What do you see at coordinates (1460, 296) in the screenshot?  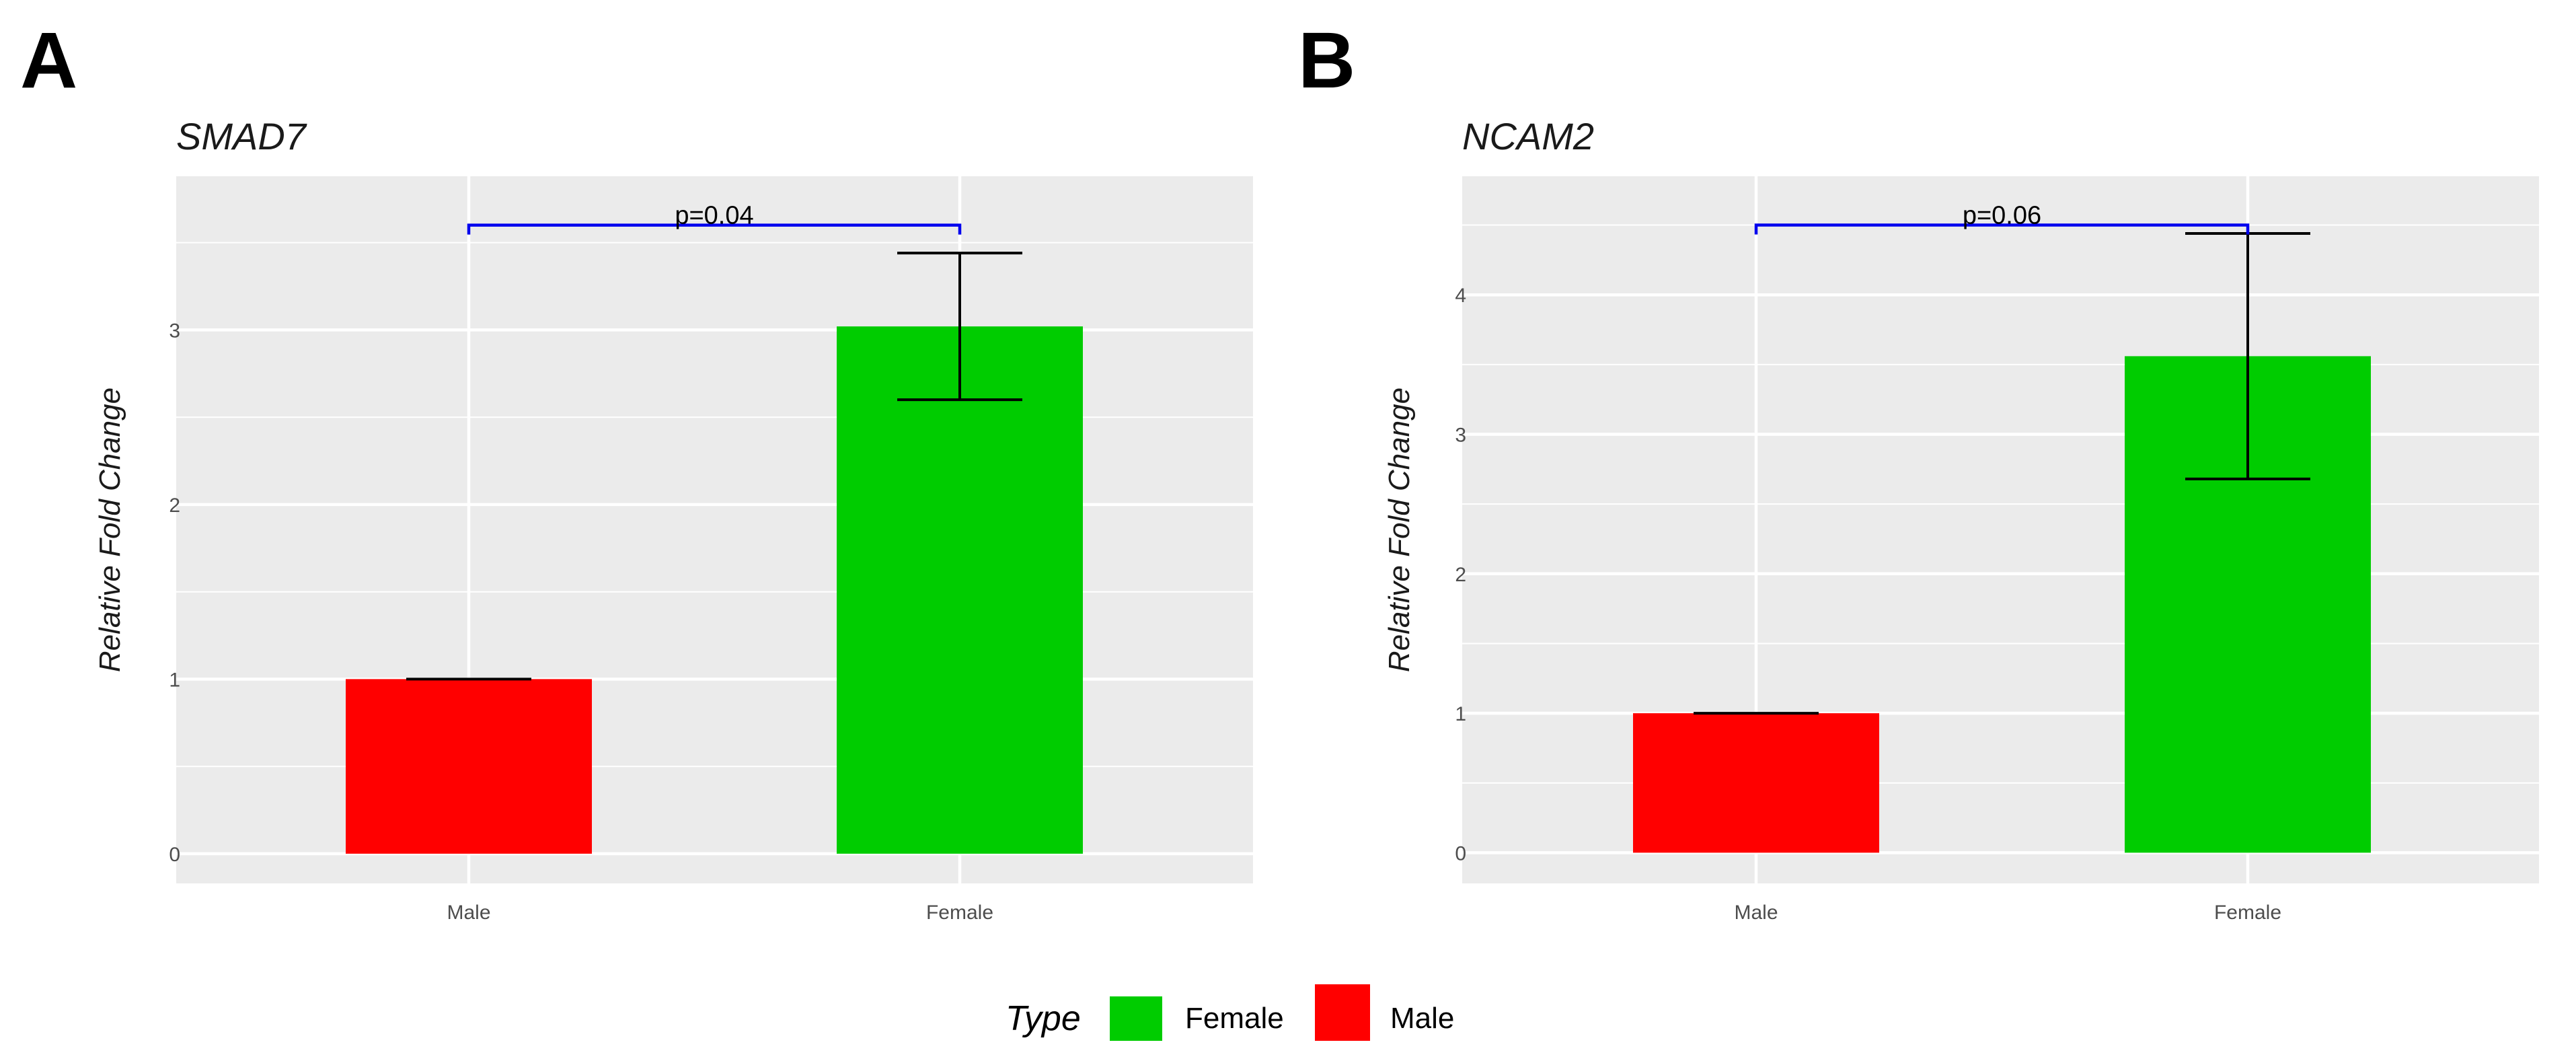 I see `y-tick-label: 4` at bounding box center [1460, 296].